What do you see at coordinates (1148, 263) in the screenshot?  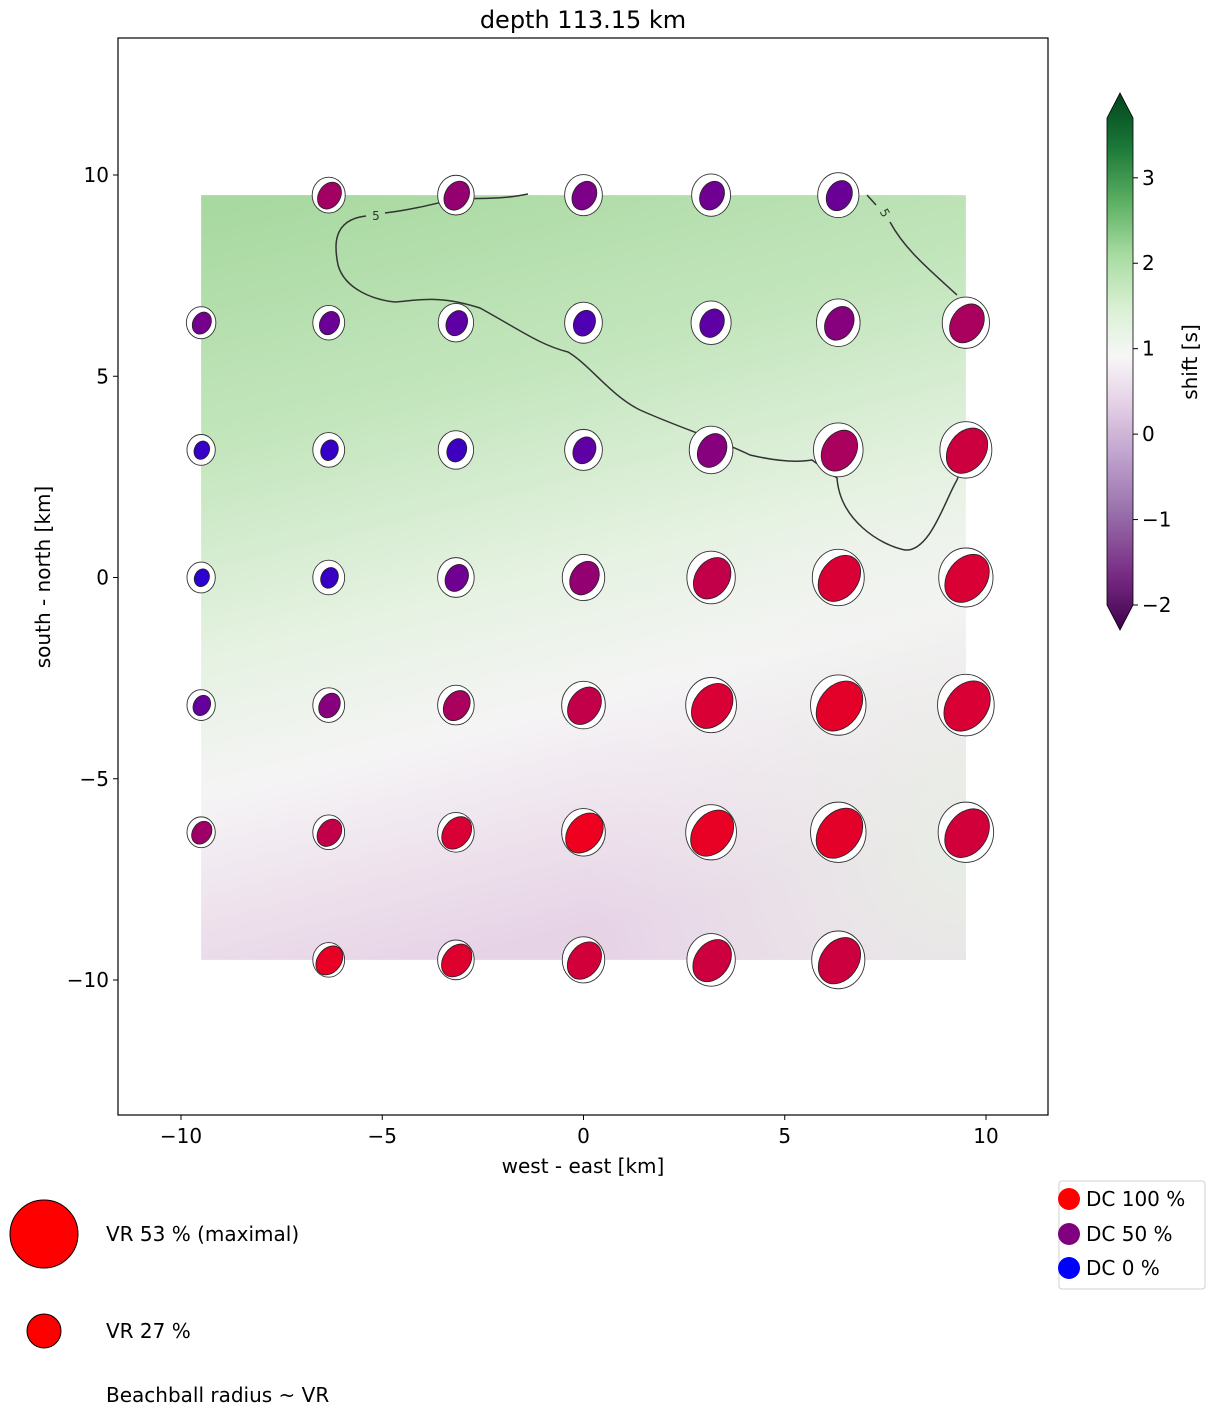 I see `colorbar-tick-label: 2` at bounding box center [1148, 263].